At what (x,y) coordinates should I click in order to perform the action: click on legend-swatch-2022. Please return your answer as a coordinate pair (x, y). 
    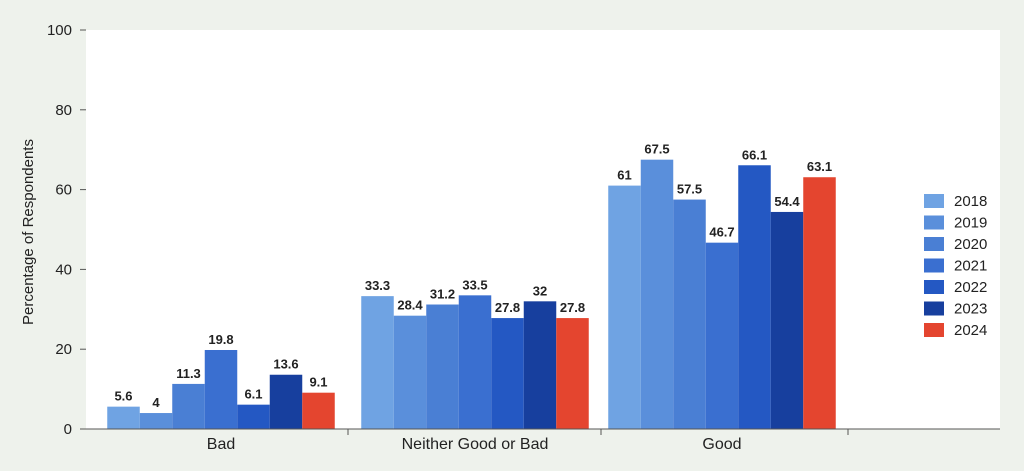
    Looking at the image, I should click on (934, 287).